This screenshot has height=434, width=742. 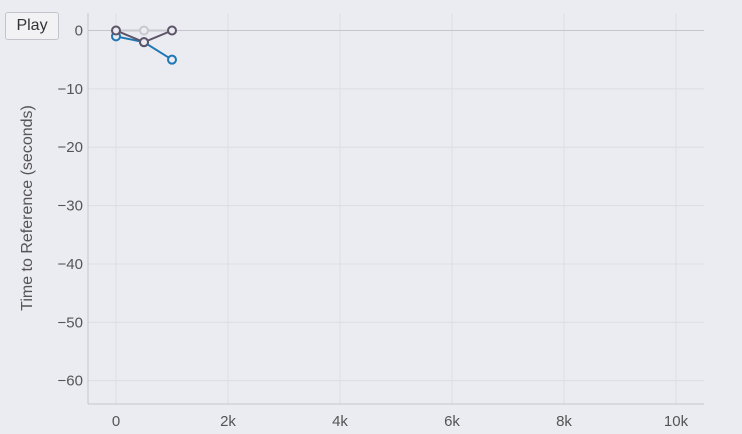 I want to click on x-tick-label: 2k, so click(x=228, y=421).